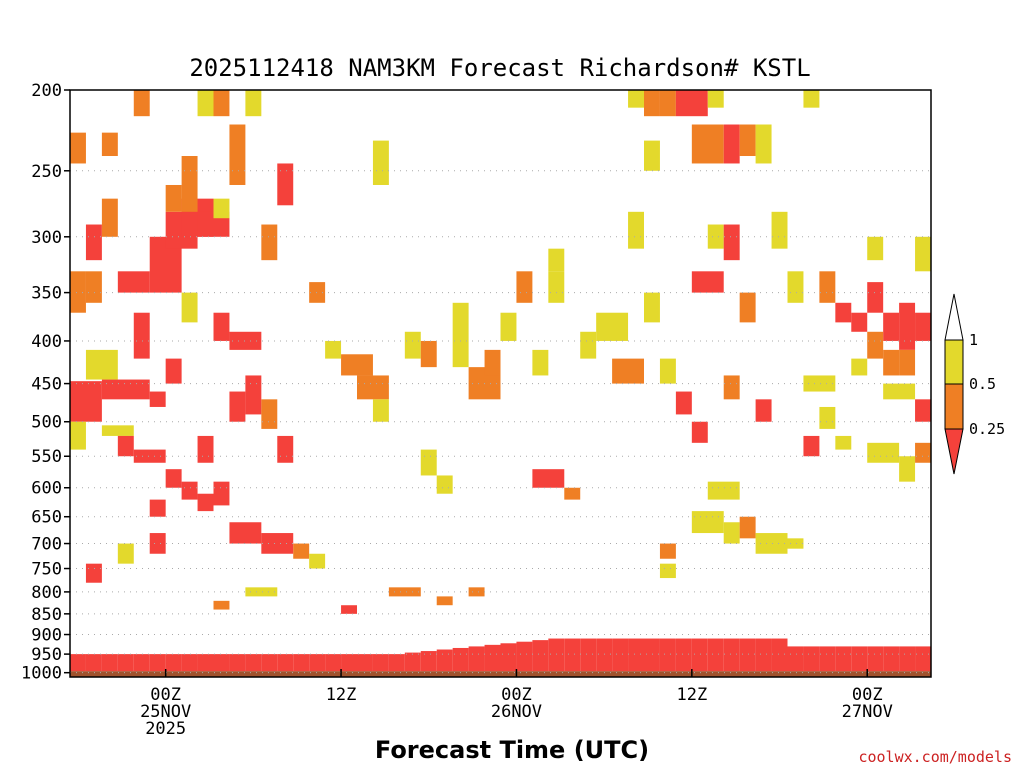 The height and width of the screenshot is (768, 1024). I want to click on y-tick-label: 1000, so click(41, 674).